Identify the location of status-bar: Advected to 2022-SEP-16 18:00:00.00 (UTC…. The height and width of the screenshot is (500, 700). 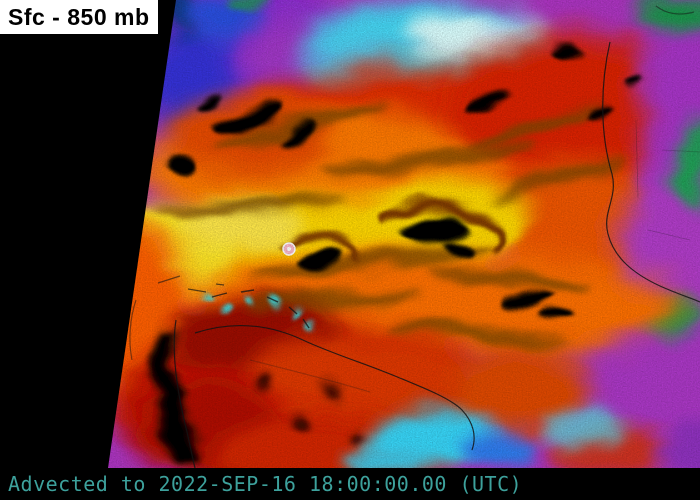
(350, 484).